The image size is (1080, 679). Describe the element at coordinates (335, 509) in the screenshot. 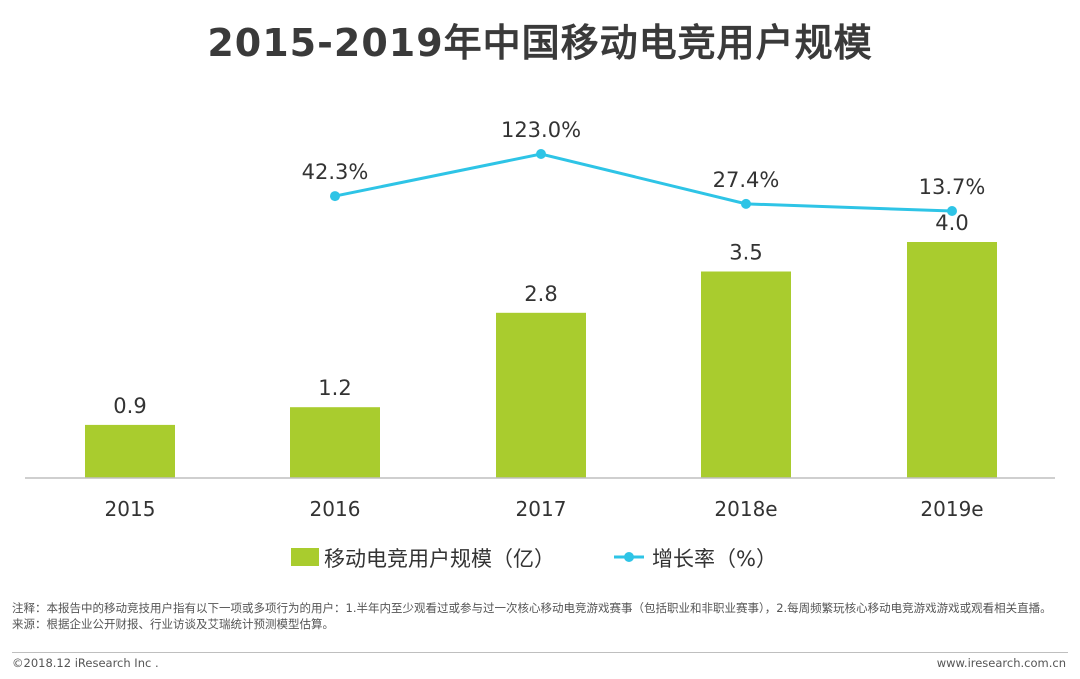

I see `x-tick-2016: 2016` at that location.